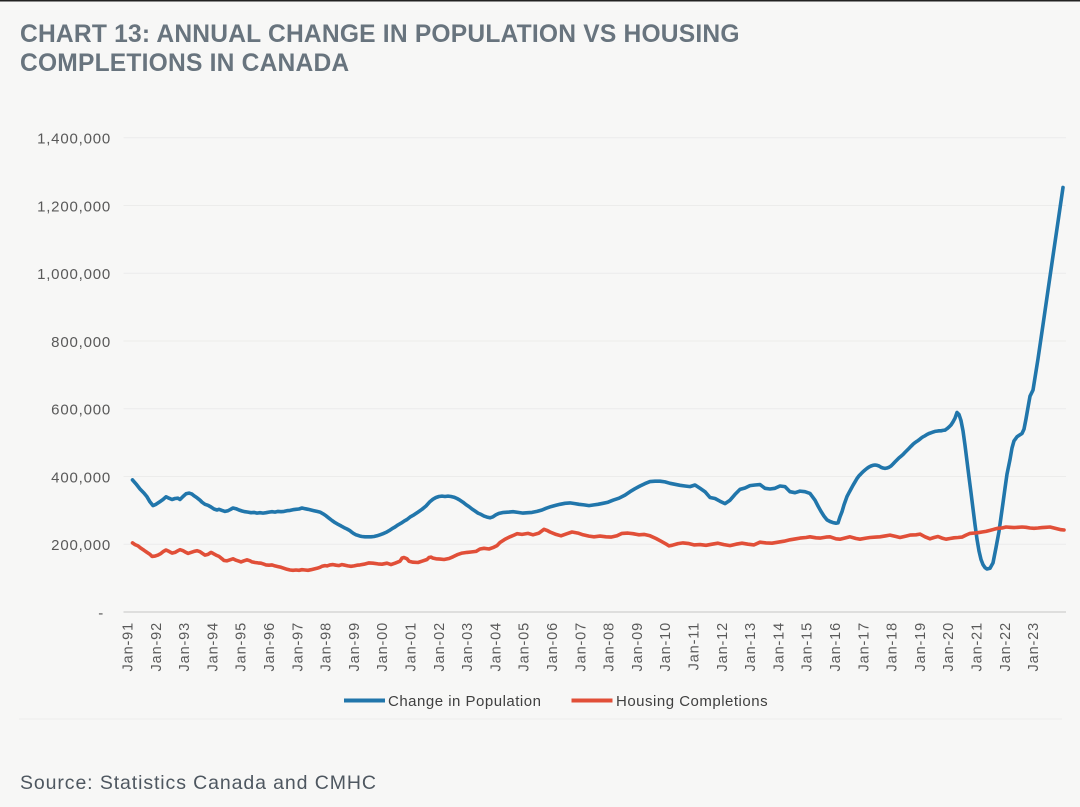  What do you see at coordinates (893, 646) in the screenshot?
I see `svg-text: Jan-18` at bounding box center [893, 646].